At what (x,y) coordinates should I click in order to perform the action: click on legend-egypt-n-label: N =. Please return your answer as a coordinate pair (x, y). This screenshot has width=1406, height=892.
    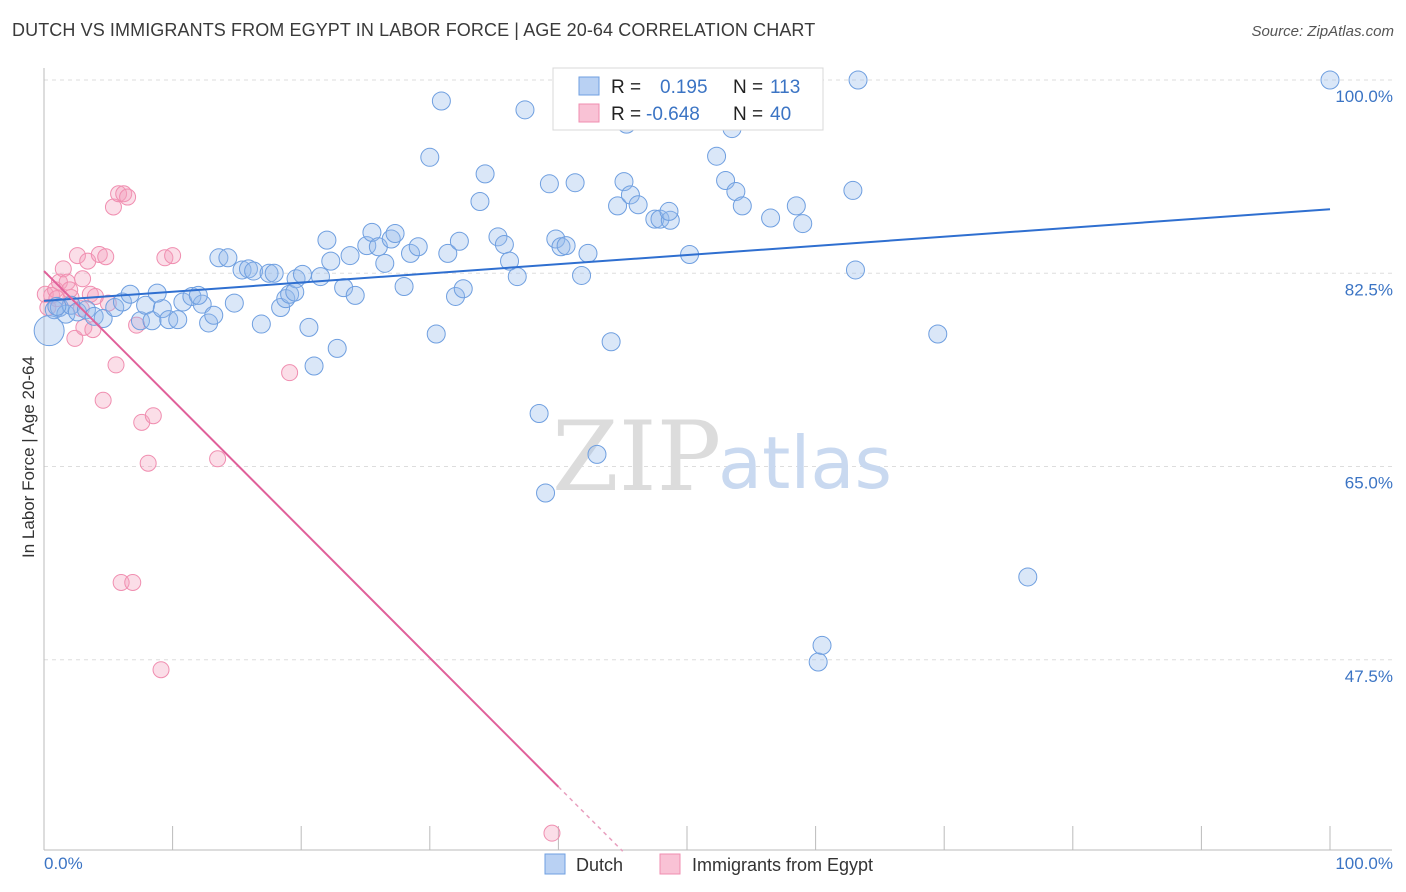
    Looking at the image, I should click on (748, 114).